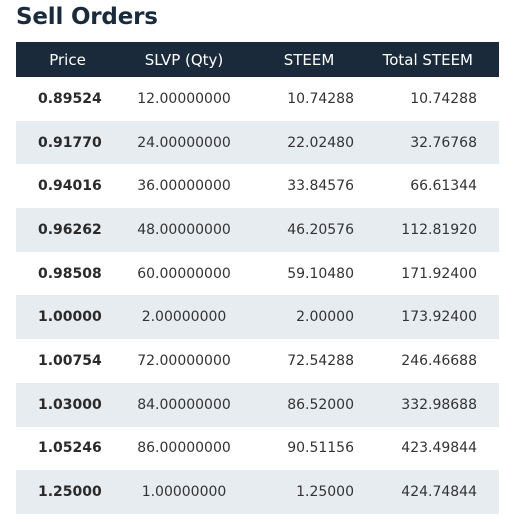 This screenshot has width=518, height=522. Describe the element at coordinates (70, 360) in the screenshot. I see `price-cell: 1.00754` at that location.